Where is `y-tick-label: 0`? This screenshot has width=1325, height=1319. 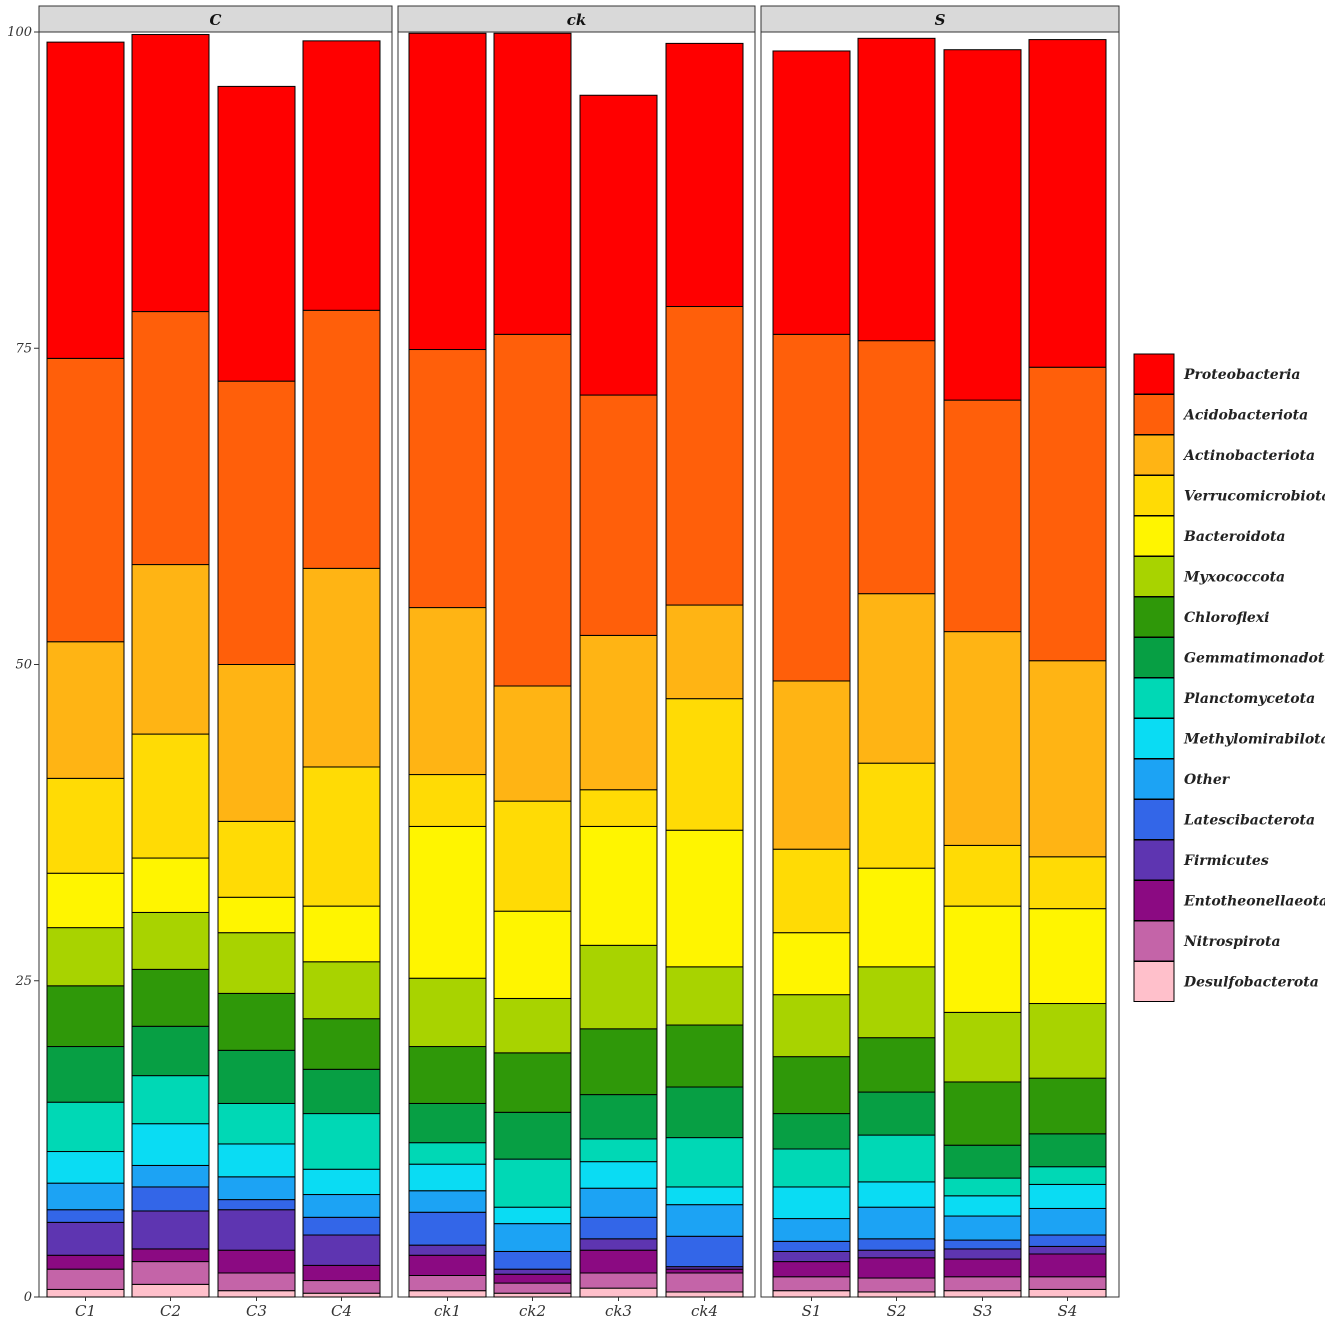 y-tick-label: 0 is located at coordinates (28, 1297).